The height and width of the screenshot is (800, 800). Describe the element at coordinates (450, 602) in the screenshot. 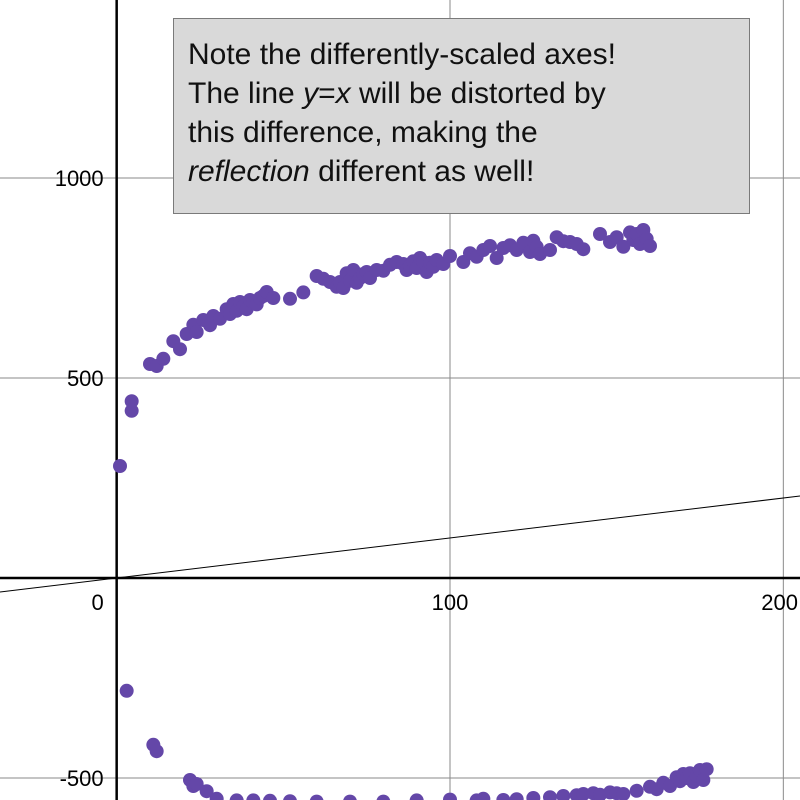

I see `x-tick-label: 100` at that location.